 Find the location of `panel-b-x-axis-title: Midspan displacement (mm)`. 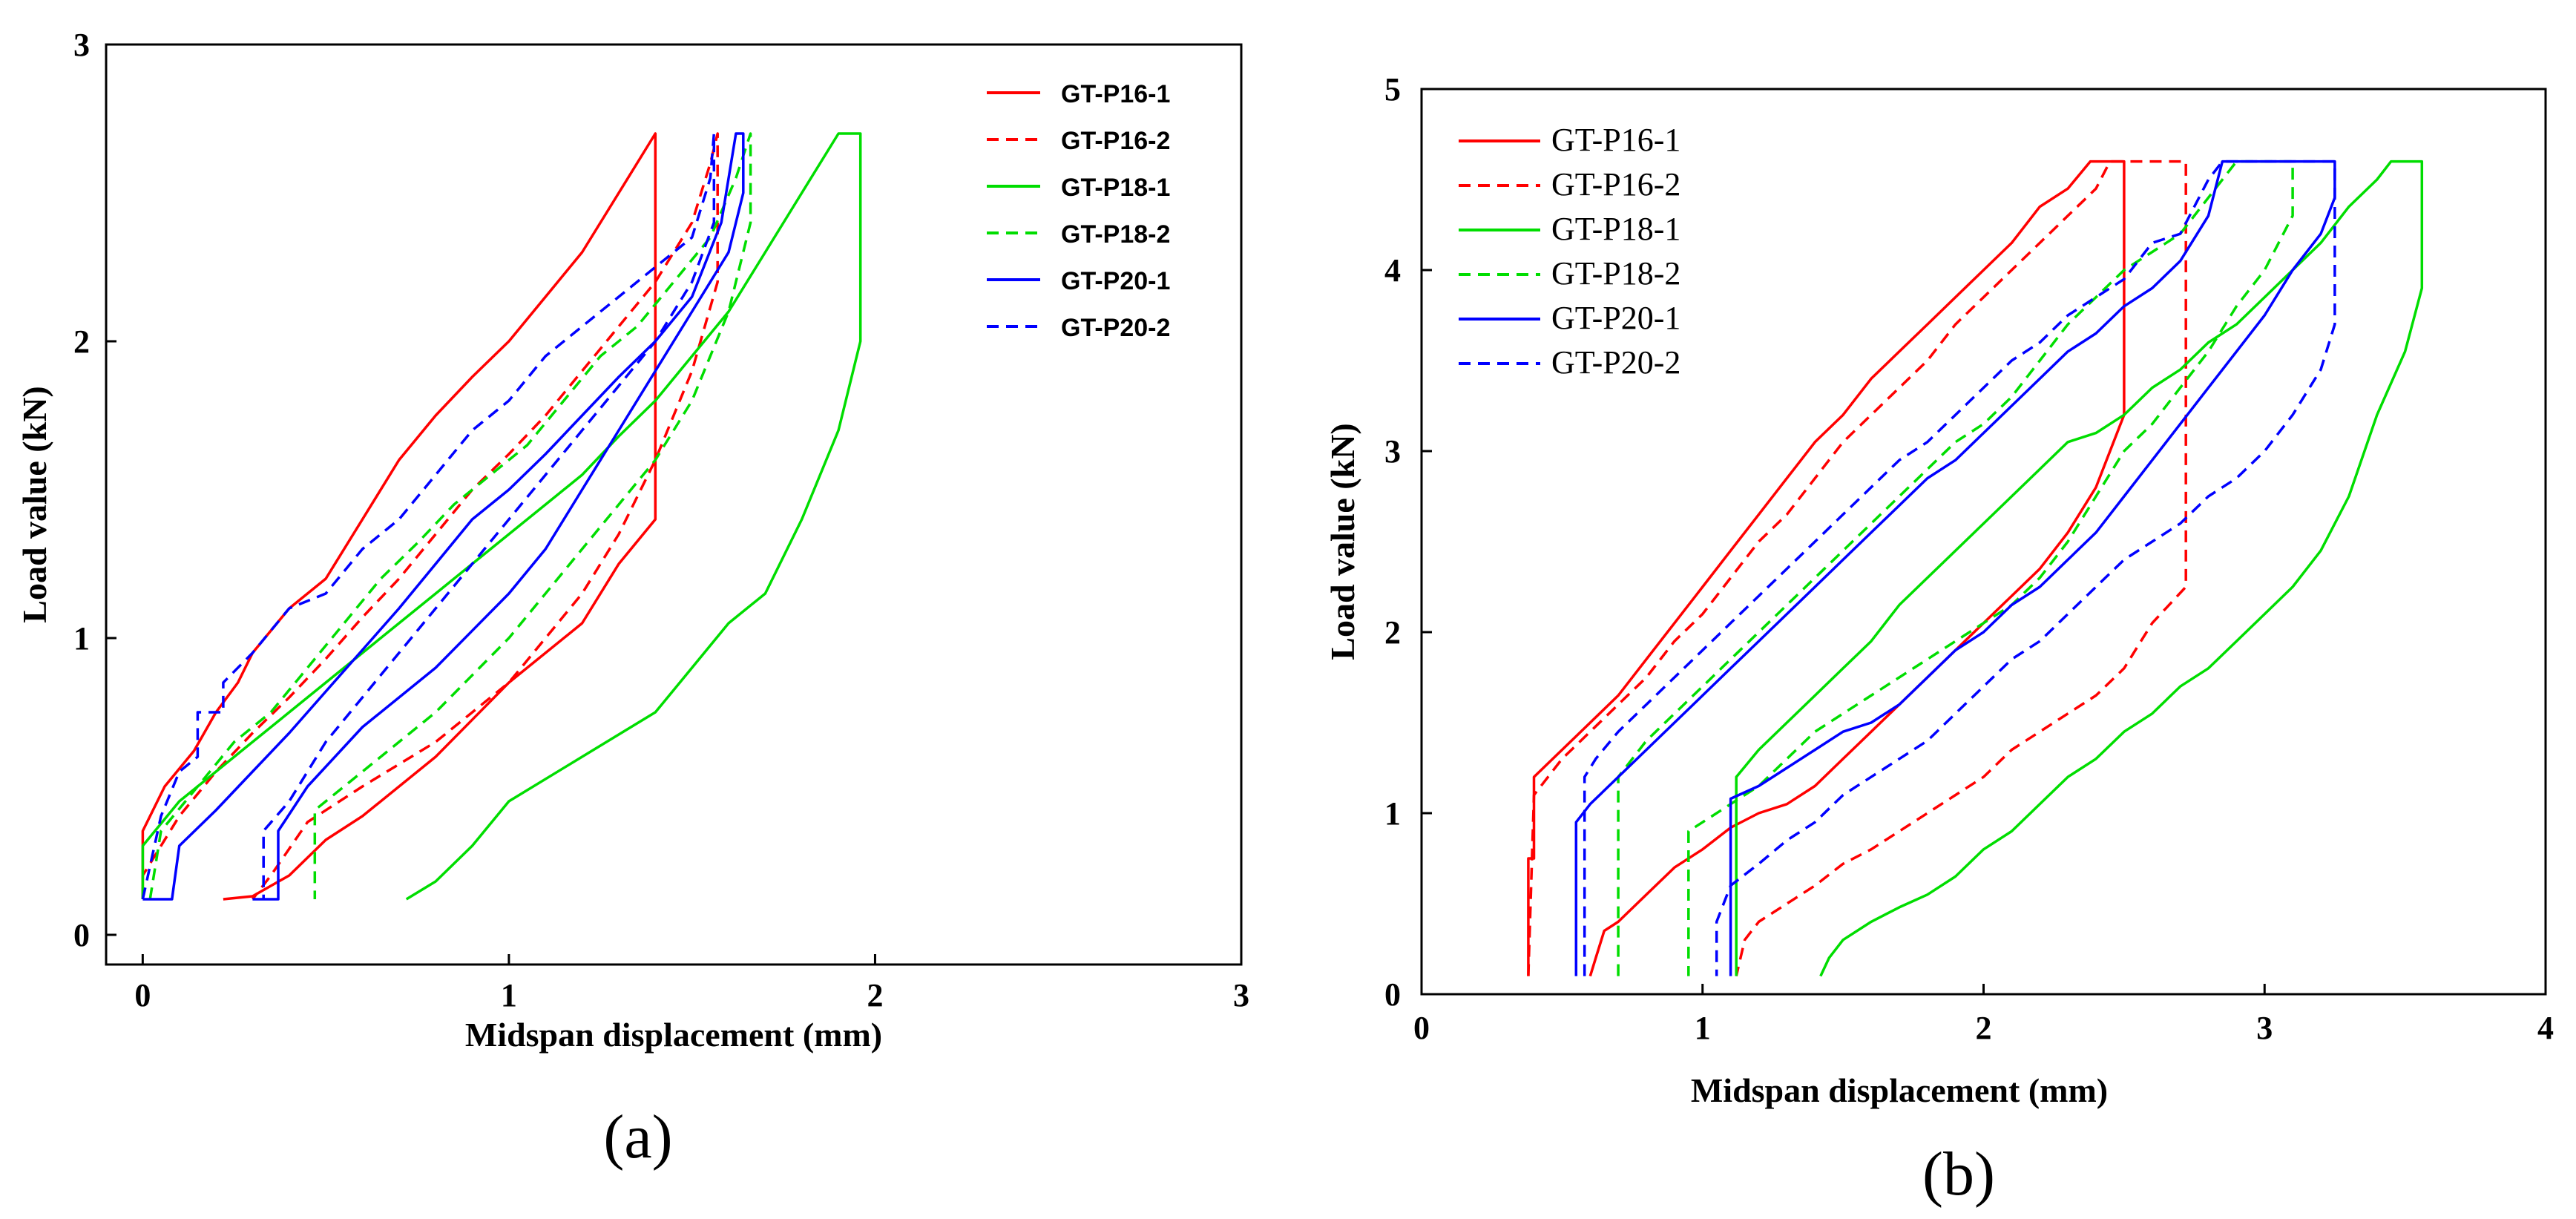

panel-b-x-axis-title: Midspan displacement (mm) is located at coordinates (1899, 1090).